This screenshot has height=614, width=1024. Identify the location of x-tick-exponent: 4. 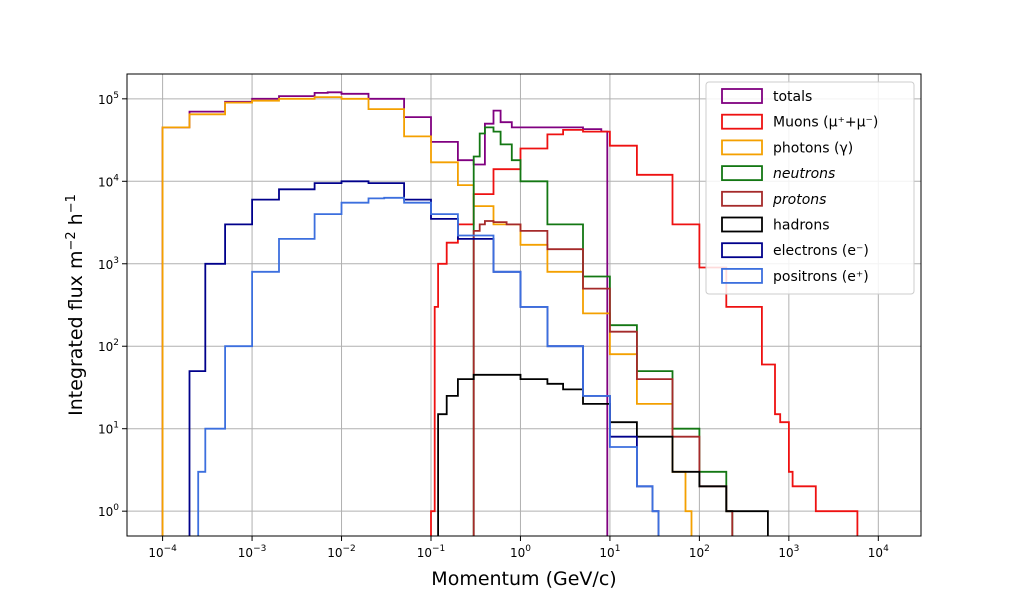
(886, 549).